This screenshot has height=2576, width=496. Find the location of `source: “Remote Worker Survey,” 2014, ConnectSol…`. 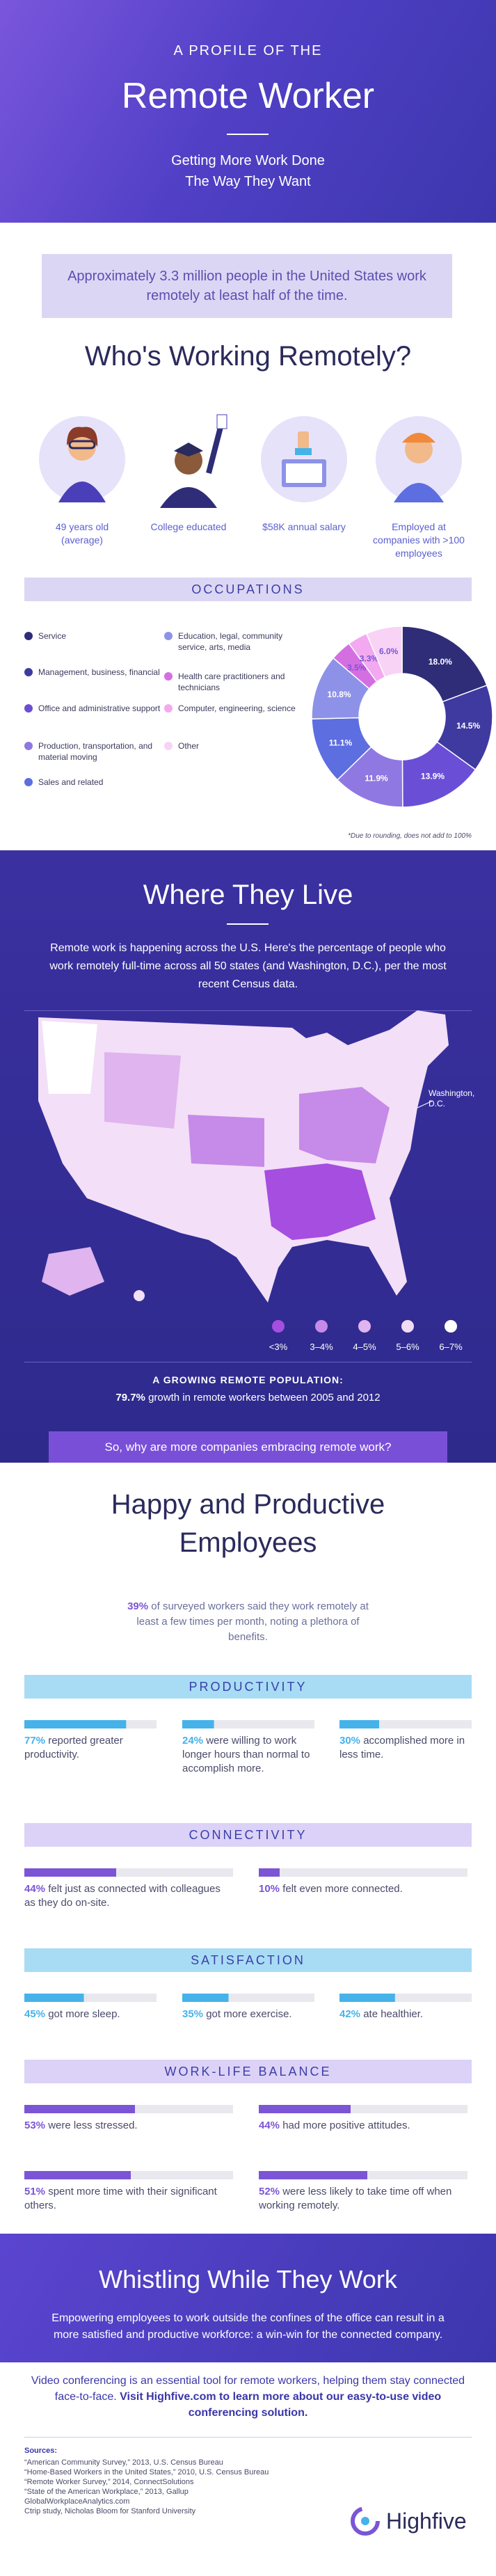

source: “Remote Worker Survey,” 2014, ConnectSol… is located at coordinates (109, 2482).